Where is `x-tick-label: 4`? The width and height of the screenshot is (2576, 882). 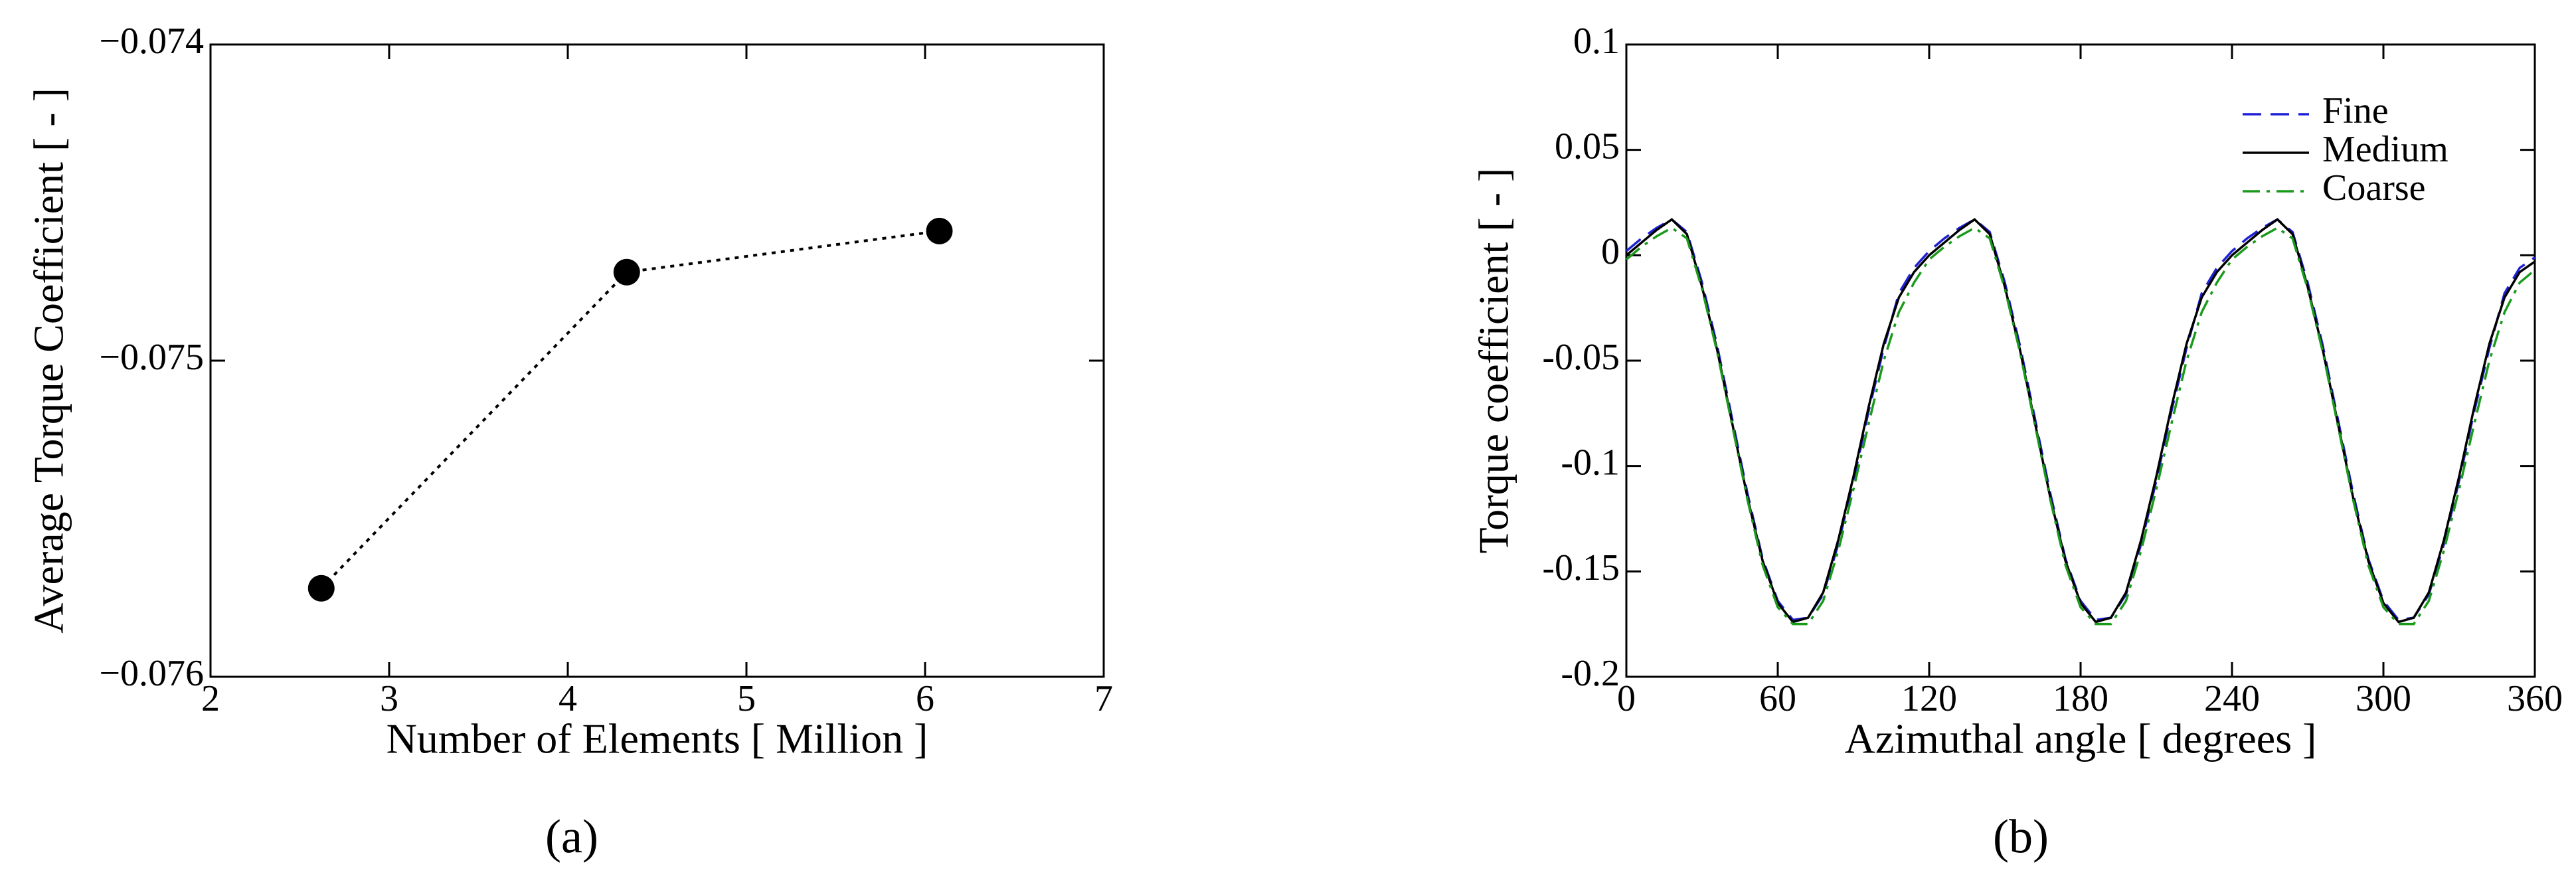
x-tick-label: 4 is located at coordinates (567, 699).